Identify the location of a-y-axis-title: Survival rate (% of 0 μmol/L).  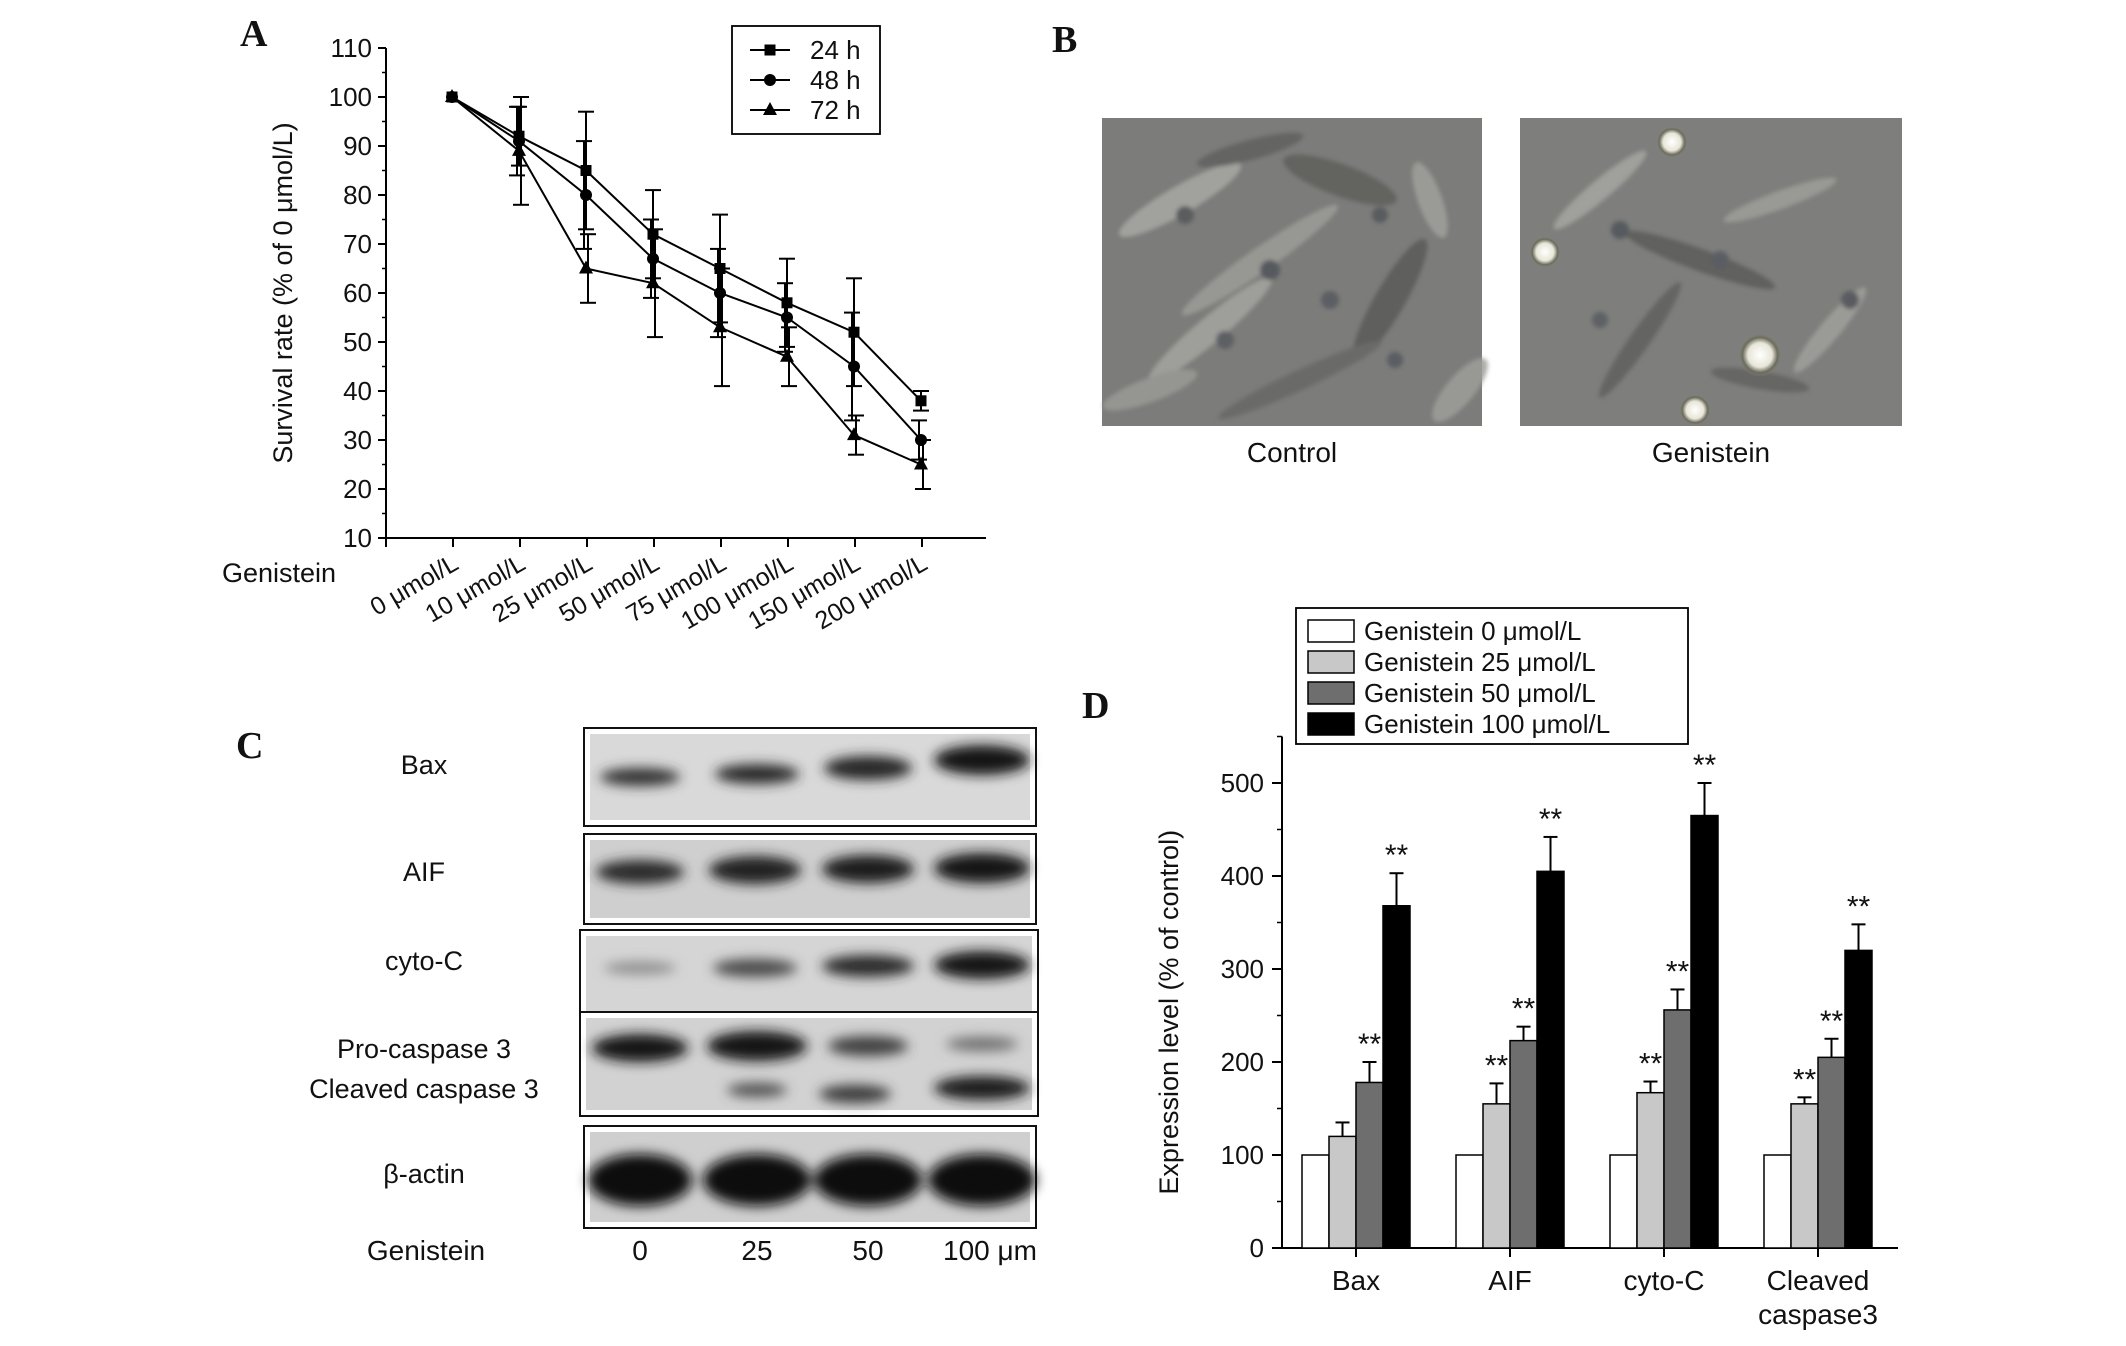
(283, 292).